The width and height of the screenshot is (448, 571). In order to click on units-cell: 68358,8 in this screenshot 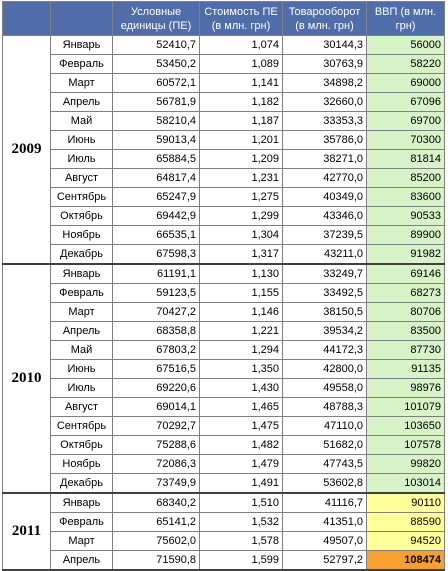, I will do `click(156, 331)`.